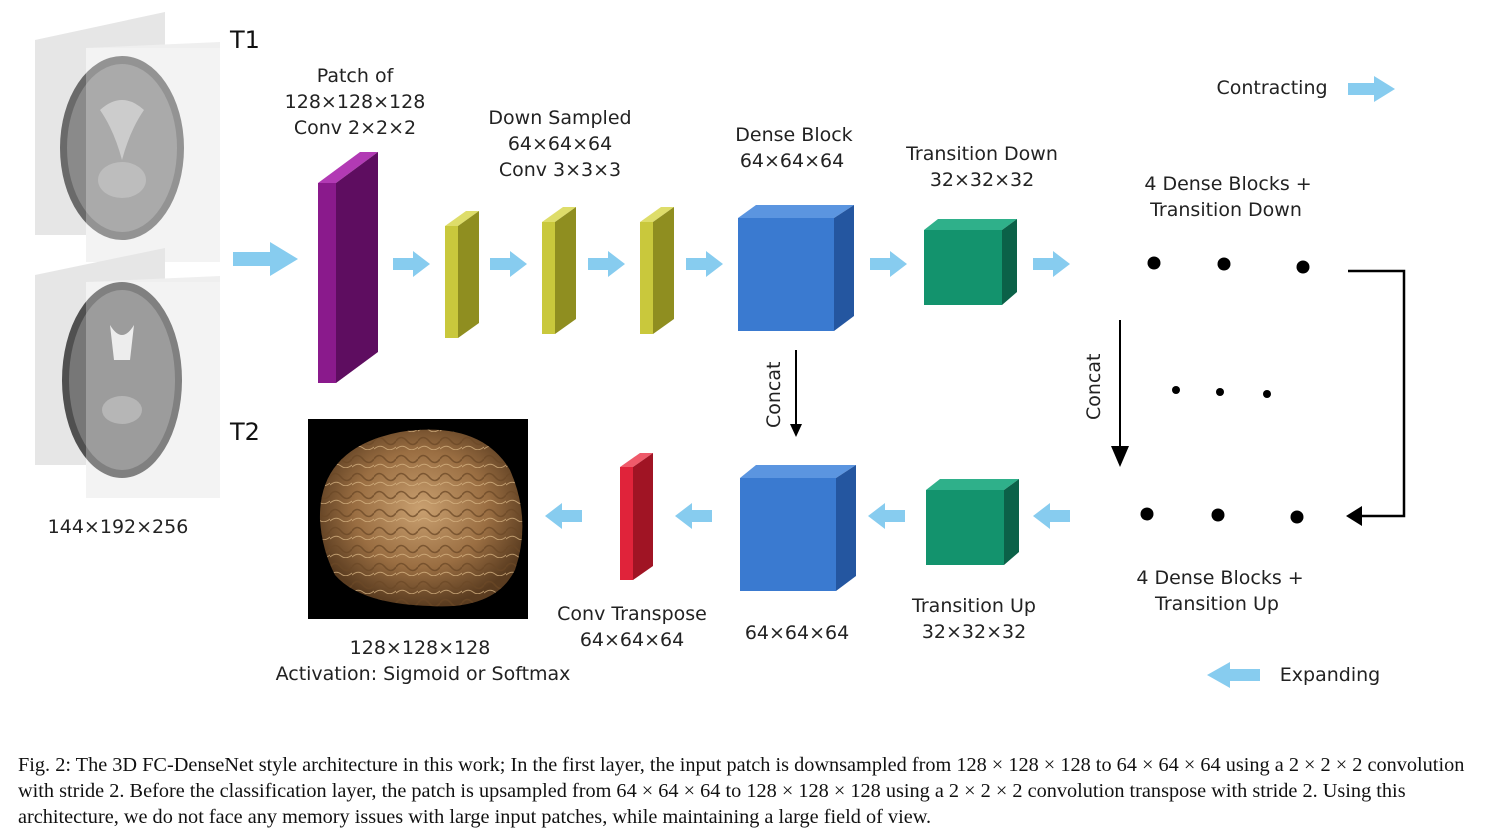 This screenshot has height=840, width=1492. What do you see at coordinates (127, 373) in the screenshot?
I see `t2-input-image` at bounding box center [127, 373].